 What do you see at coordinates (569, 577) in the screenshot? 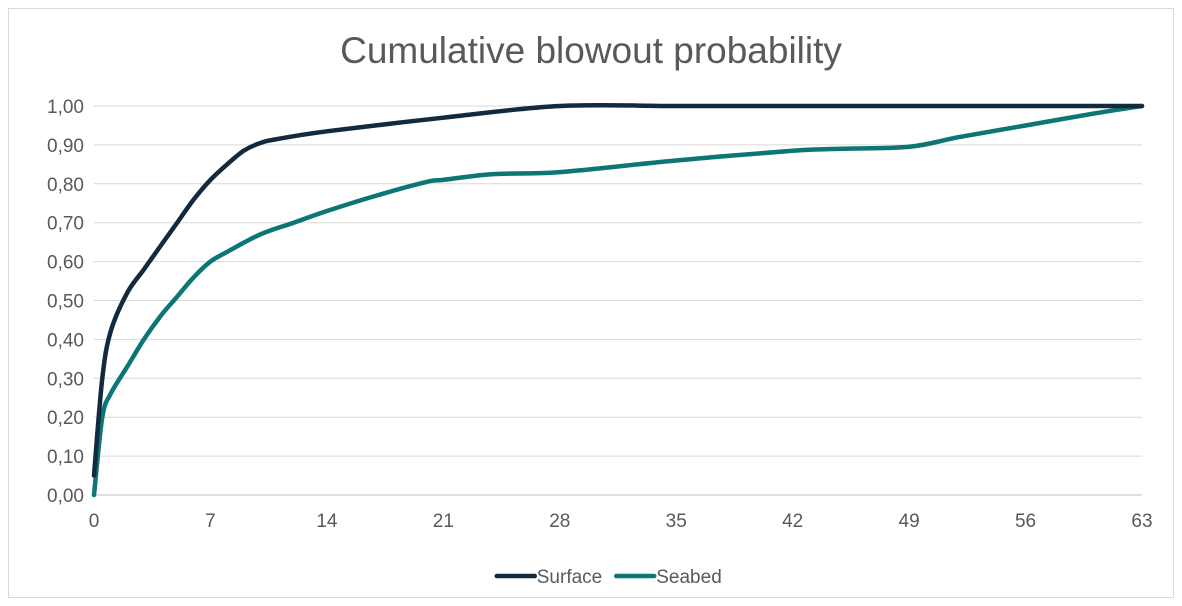
I see `legend-label-surface: Surface` at bounding box center [569, 577].